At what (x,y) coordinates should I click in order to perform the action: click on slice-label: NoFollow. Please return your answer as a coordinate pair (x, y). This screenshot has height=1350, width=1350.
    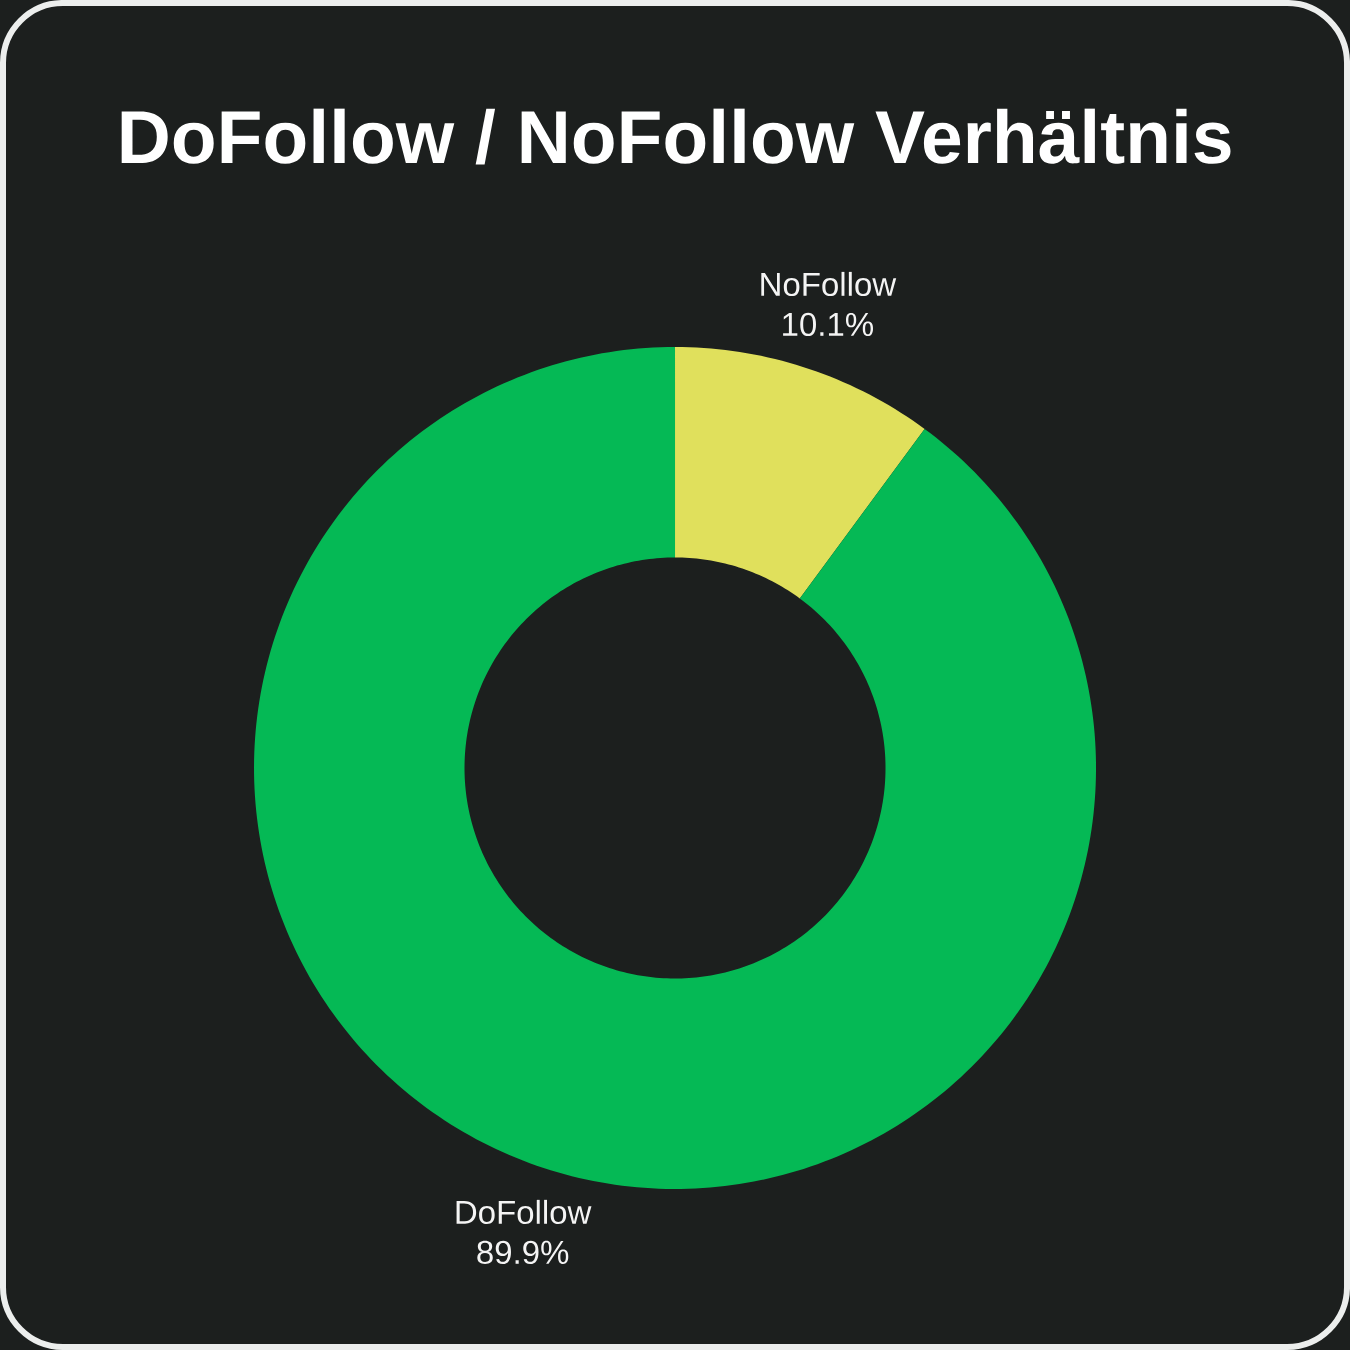
    Looking at the image, I should click on (829, 284).